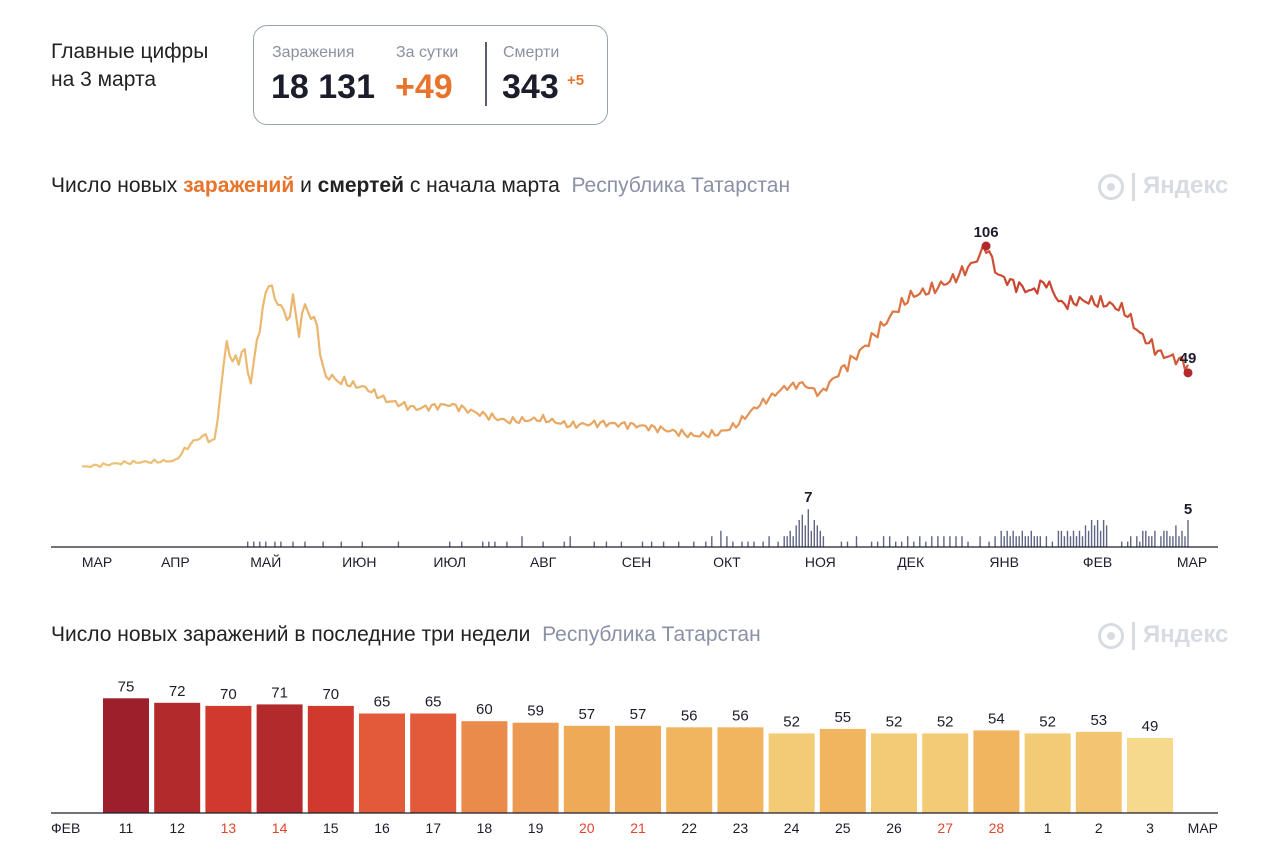  Describe the element at coordinates (279, 692) in the screenshot. I see `bar-value-label: 71` at that location.